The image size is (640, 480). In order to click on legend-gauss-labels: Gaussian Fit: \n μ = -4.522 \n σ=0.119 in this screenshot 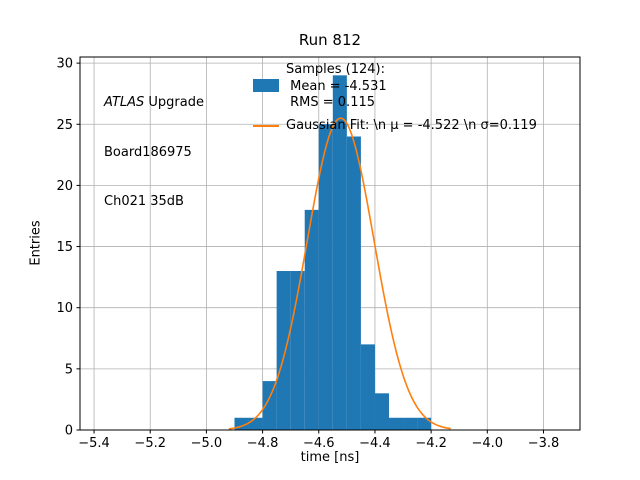, I will do `click(411, 126)`.